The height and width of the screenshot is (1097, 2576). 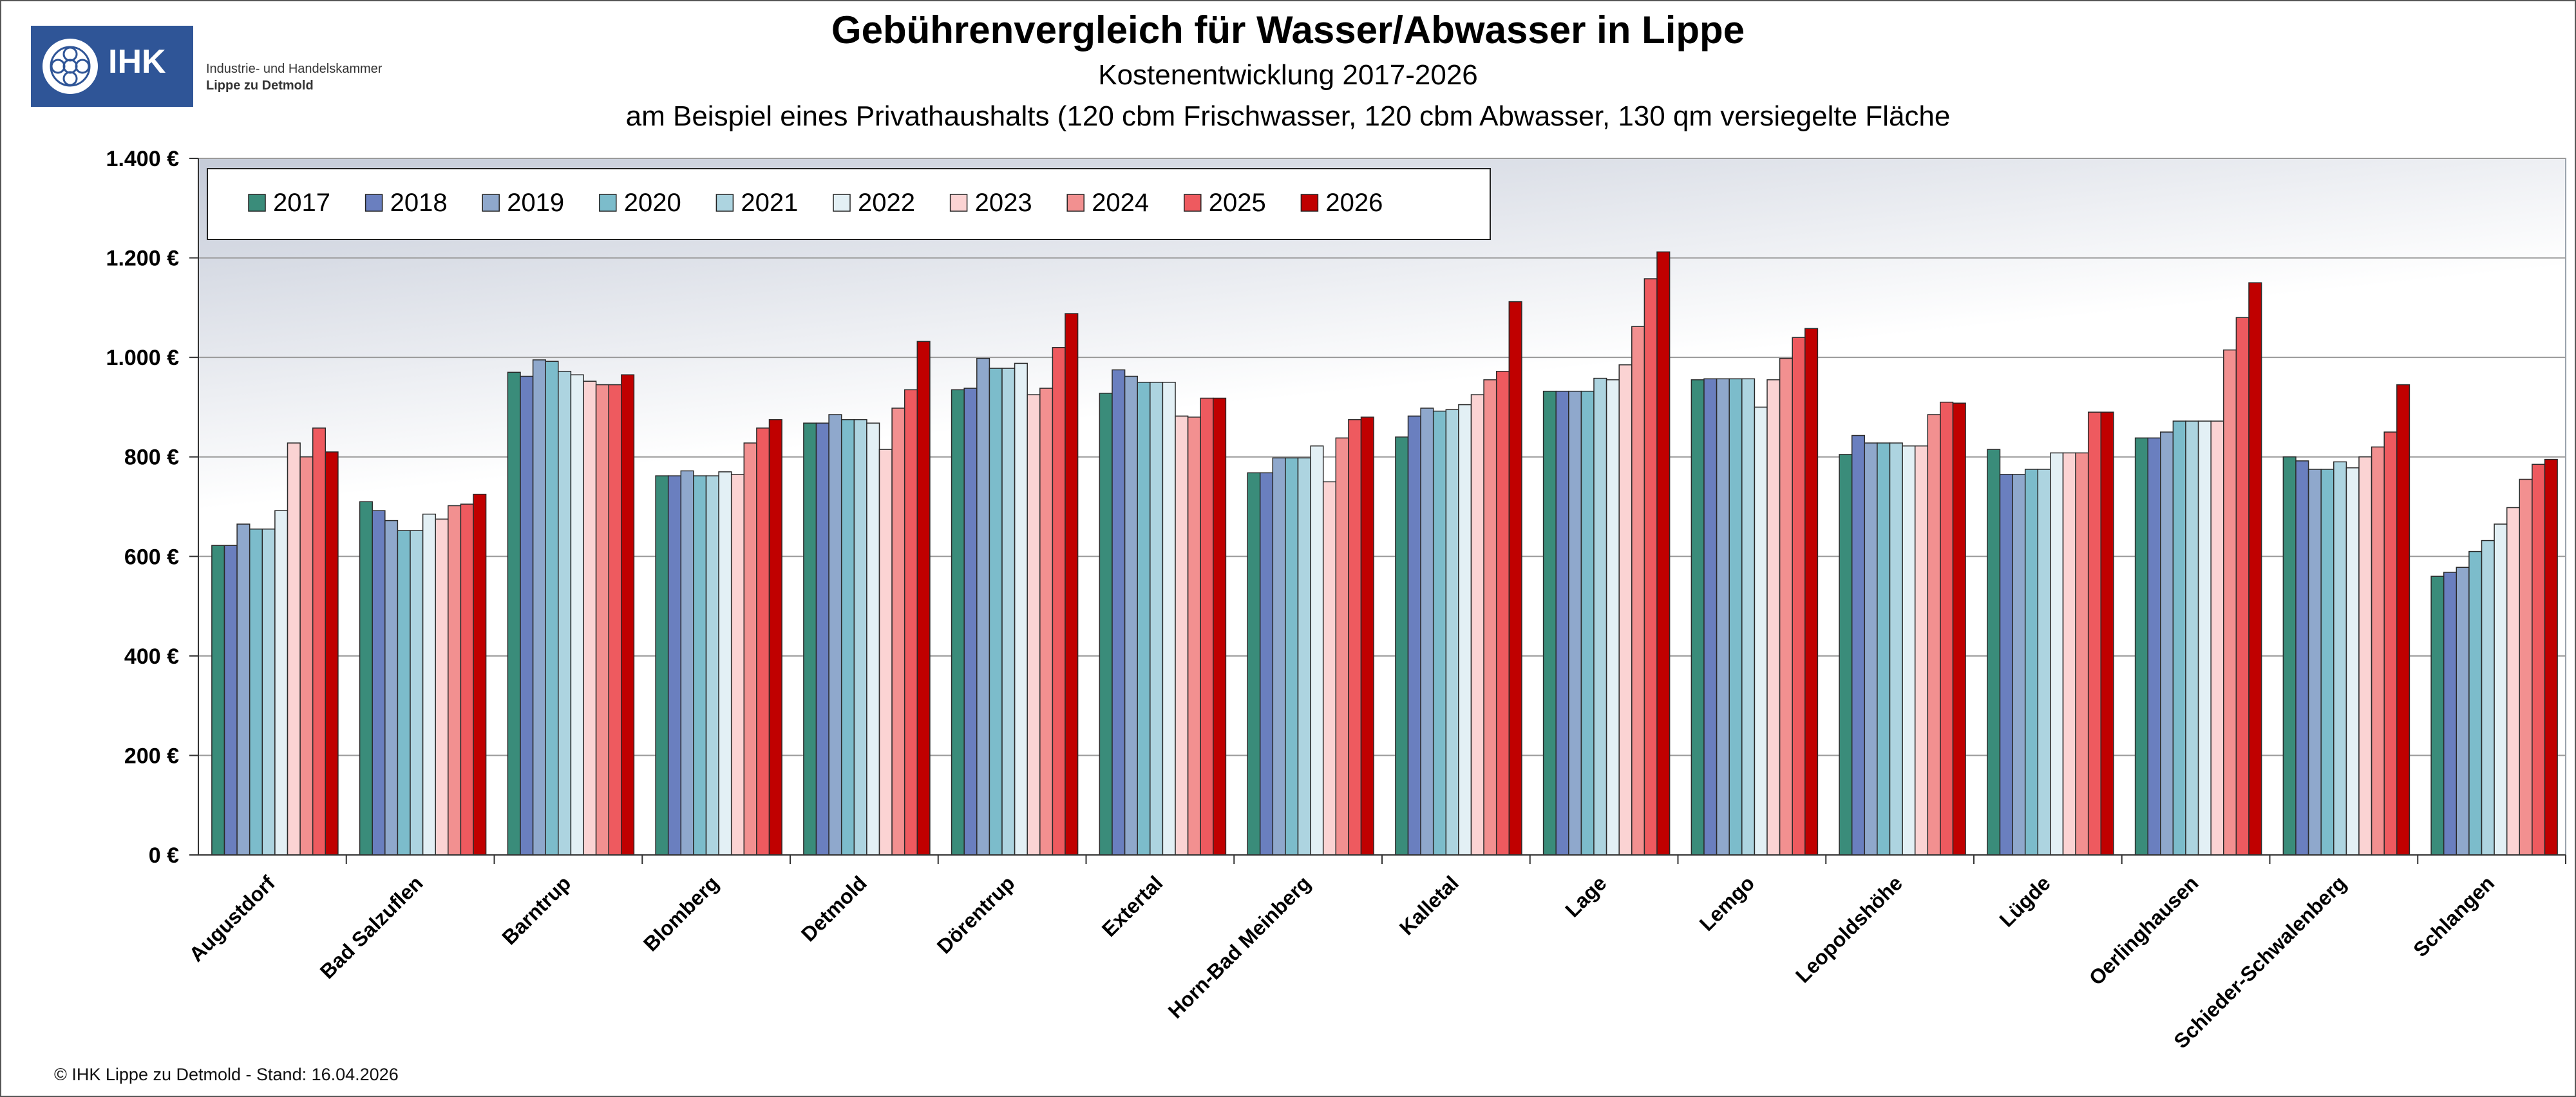 I want to click on legend-label: 2026, so click(x=1354, y=203).